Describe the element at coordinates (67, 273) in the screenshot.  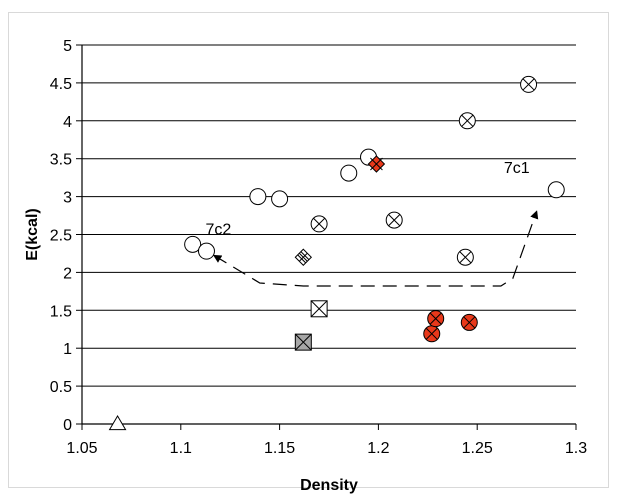
I see `y-tick-label: 2` at that location.